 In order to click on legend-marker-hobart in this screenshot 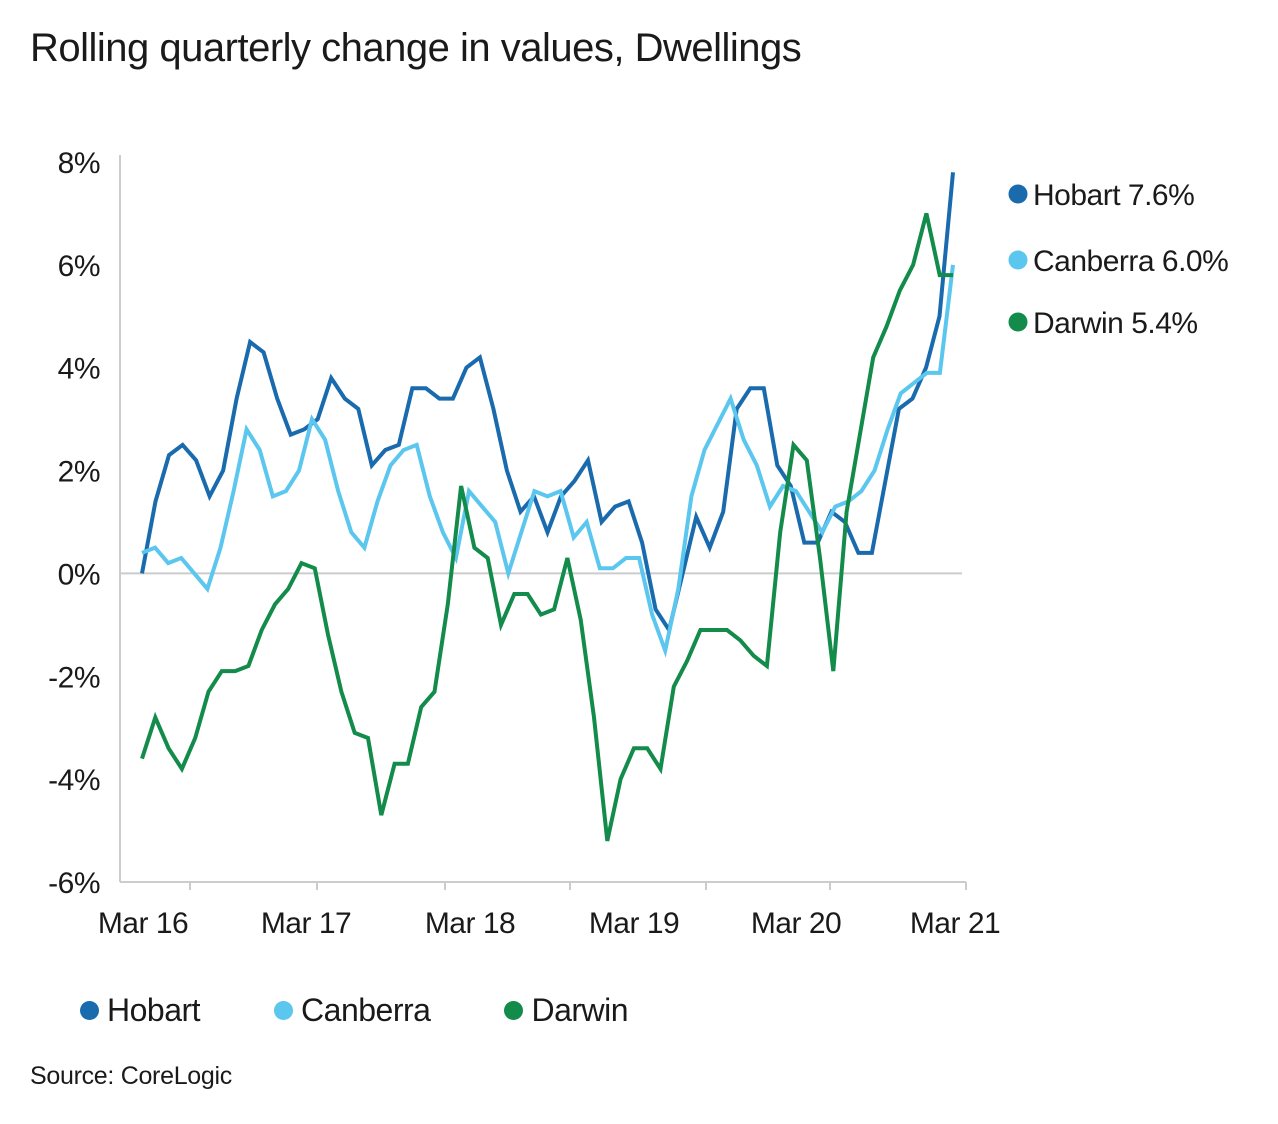, I will do `click(89, 1010)`.